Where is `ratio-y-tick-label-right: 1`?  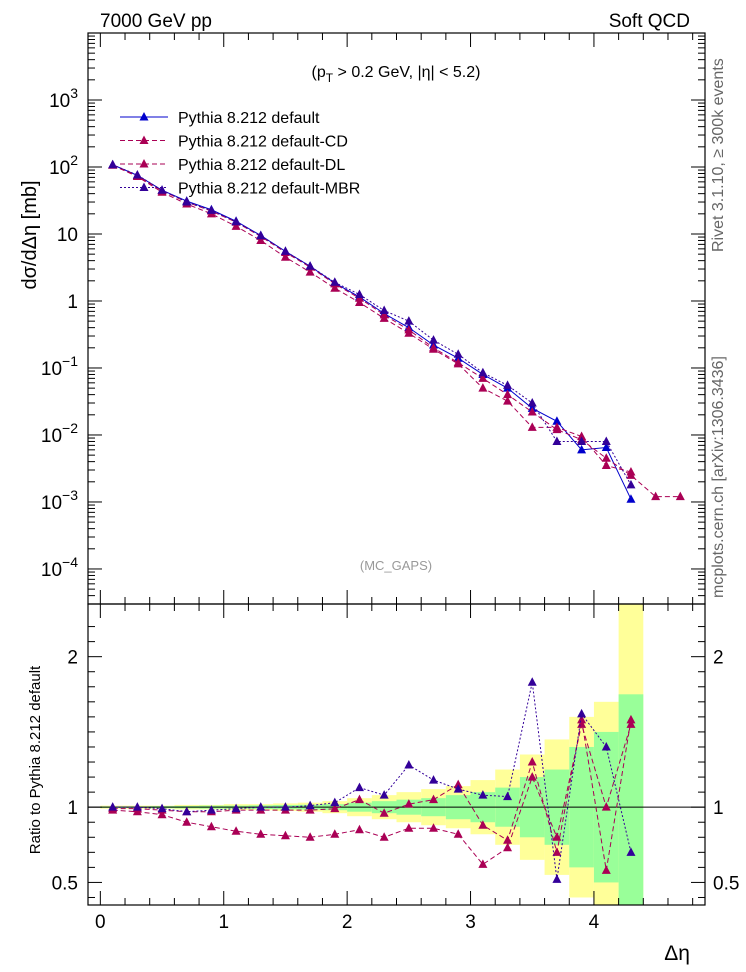
ratio-y-tick-label-right: 1 is located at coordinates (718, 808).